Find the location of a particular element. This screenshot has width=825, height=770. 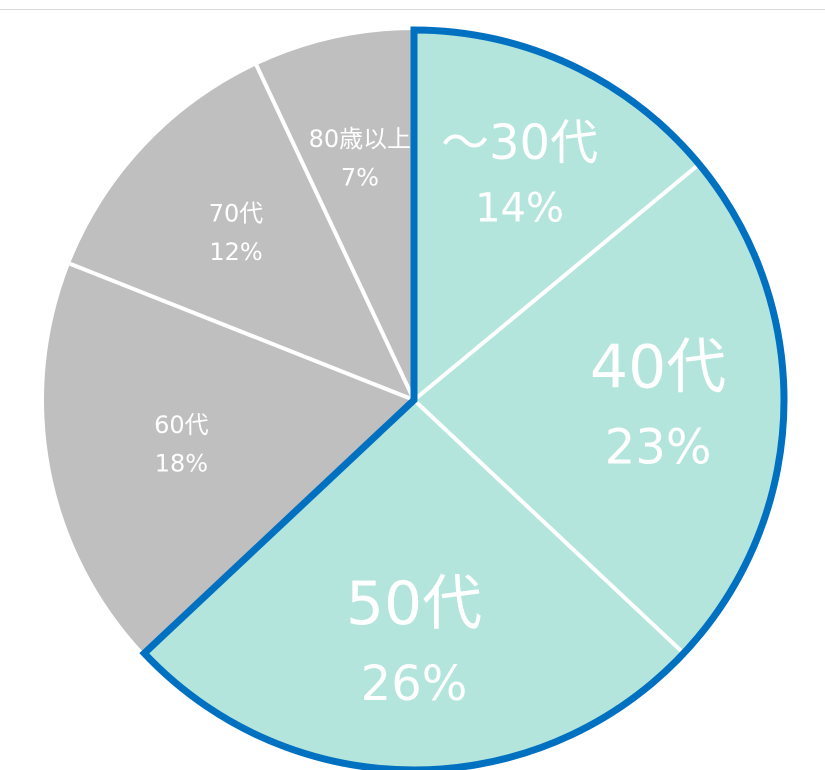

slice-name-label: 70代 is located at coordinates (236, 214).